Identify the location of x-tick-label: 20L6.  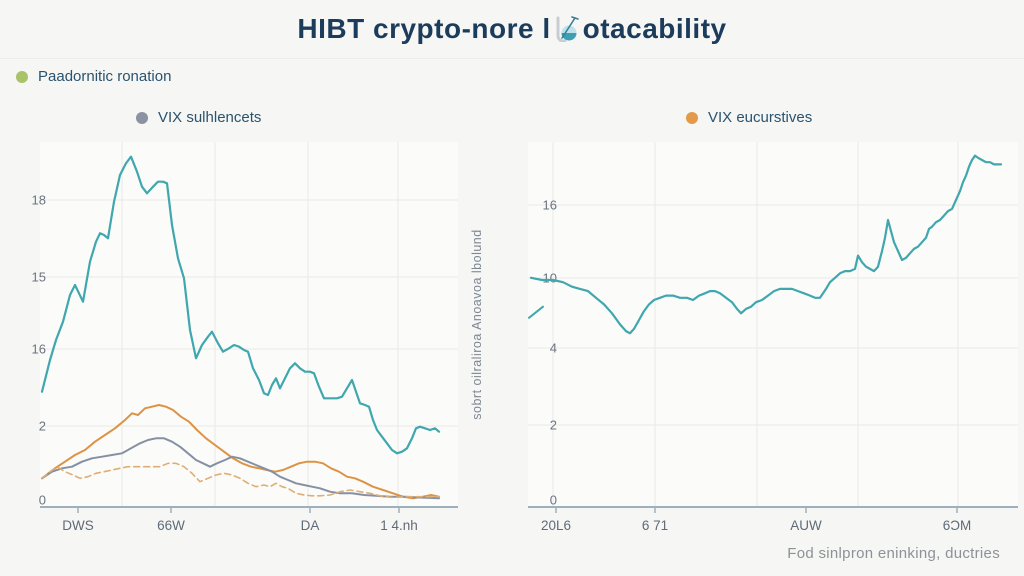
(556, 525).